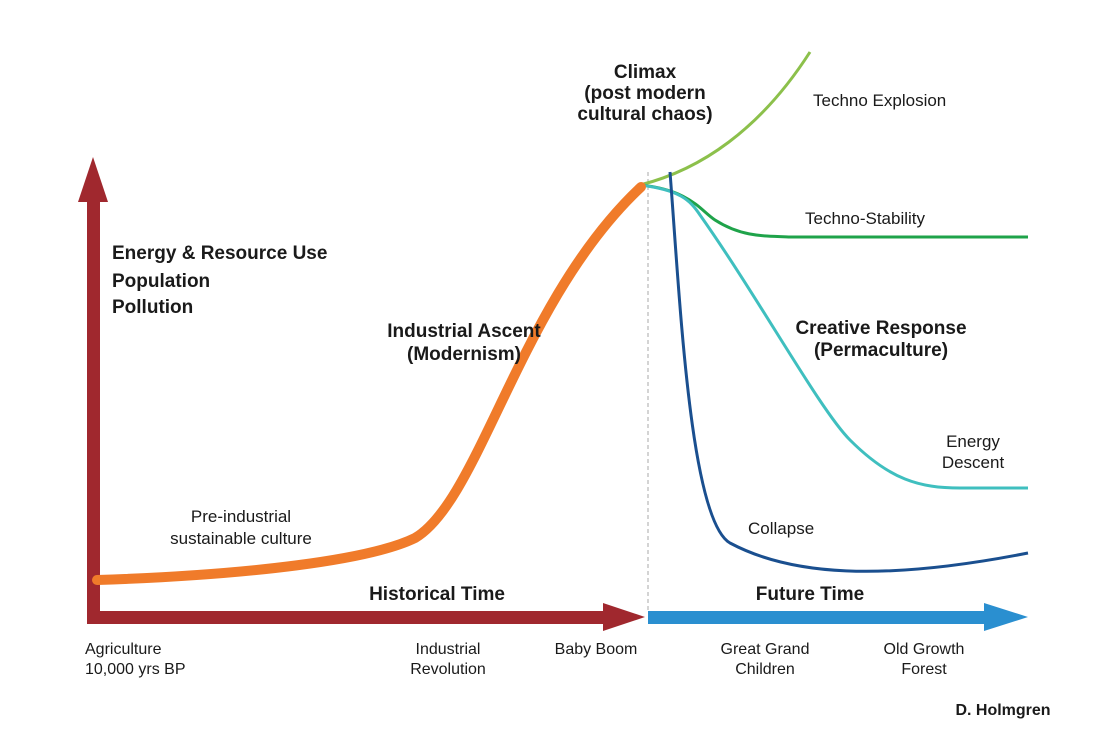 This screenshot has height=729, width=1099. I want to click on energy-descent-curve, so click(833, 336).